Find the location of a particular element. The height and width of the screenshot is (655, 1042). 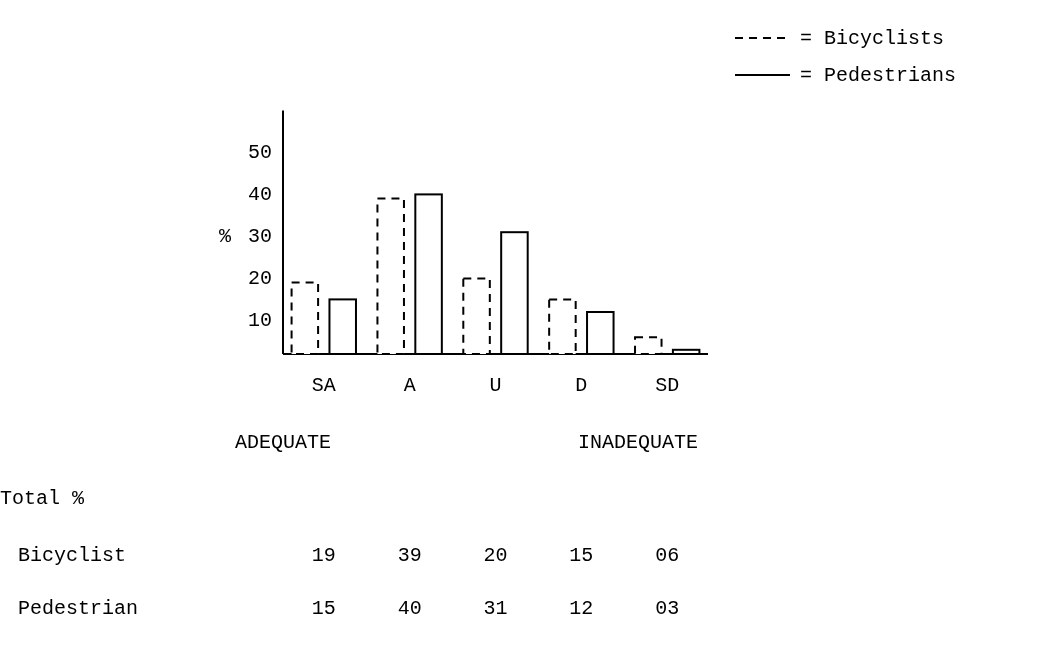

y-tick-label: 50 is located at coordinates (260, 152).